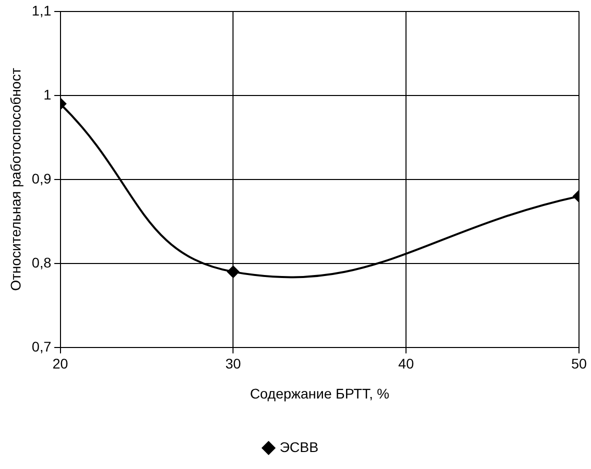  Describe the element at coordinates (42, 178) in the screenshot. I see `y-tick-label: 0,9` at that location.